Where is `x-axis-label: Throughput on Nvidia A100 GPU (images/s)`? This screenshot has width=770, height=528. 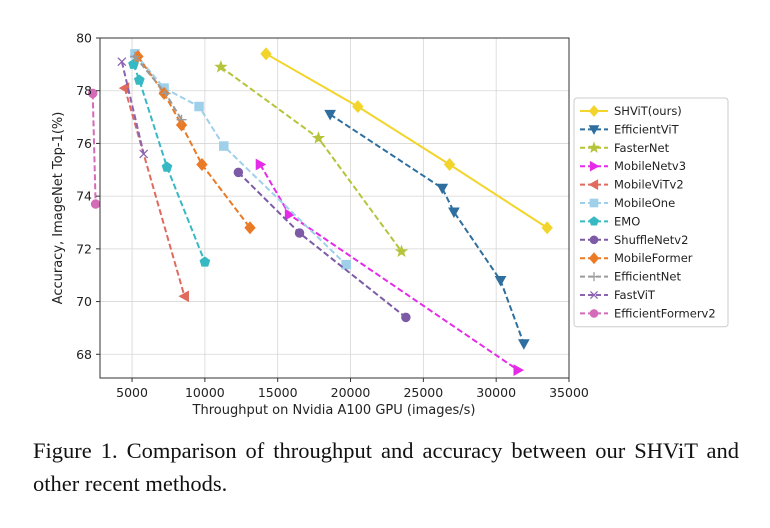 x-axis-label: Throughput on Nvidia A100 GPU (images/s) is located at coordinates (334, 410).